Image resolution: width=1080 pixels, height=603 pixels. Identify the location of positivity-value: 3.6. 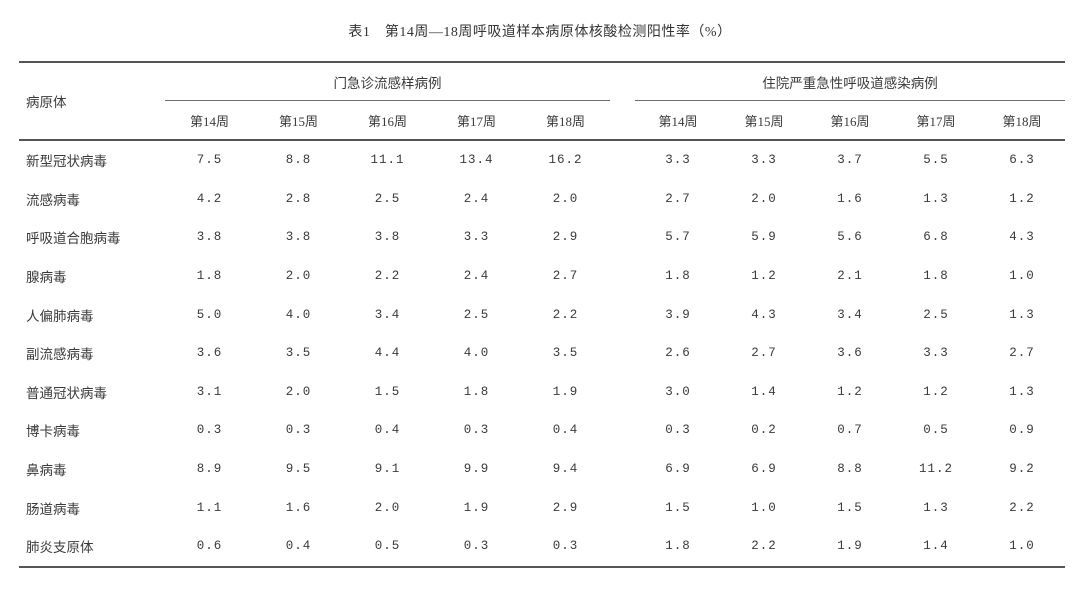
(209, 353).